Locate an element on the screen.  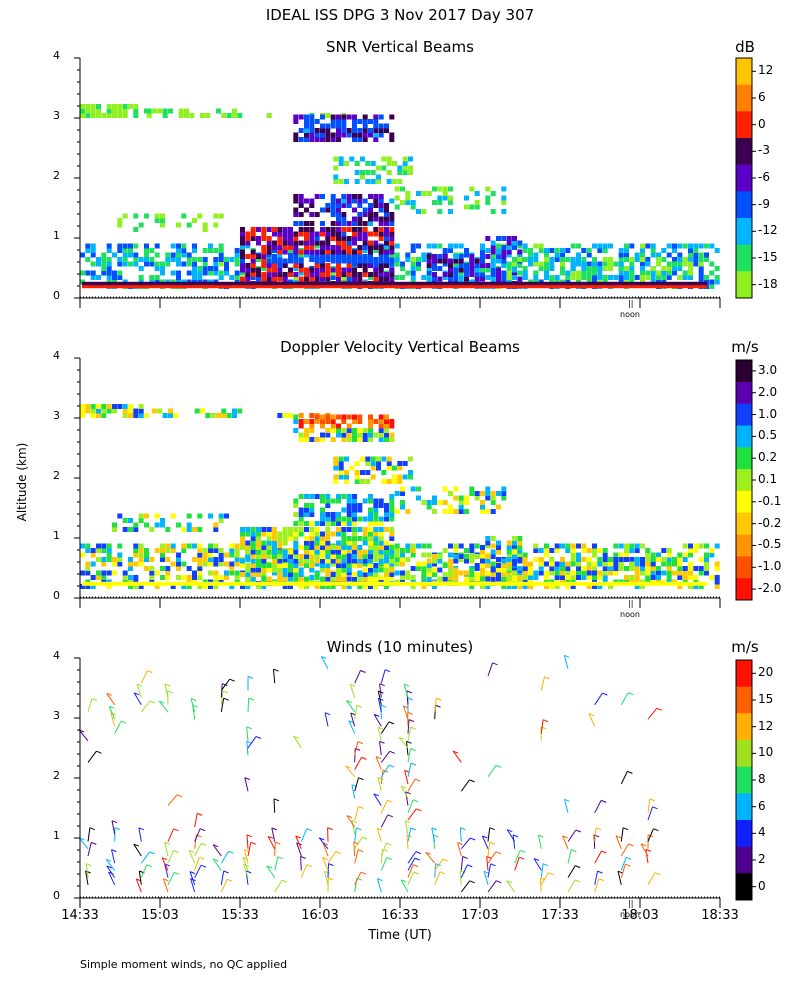
colorbar-swatch is located at coordinates (744, 589).